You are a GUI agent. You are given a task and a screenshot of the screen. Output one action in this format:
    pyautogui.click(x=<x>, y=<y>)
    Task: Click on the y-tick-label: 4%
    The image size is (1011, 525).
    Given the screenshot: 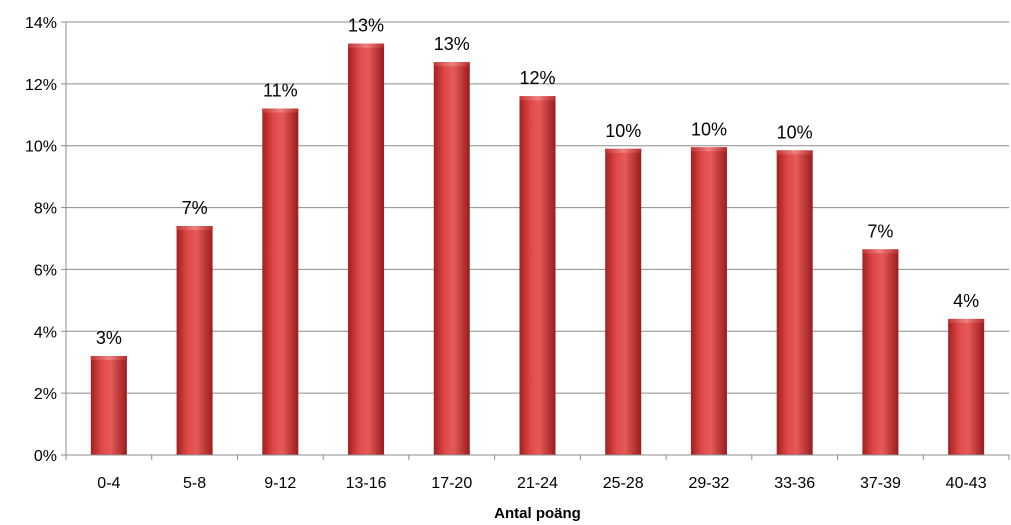 What is the action you would take?
    pyautogui.click(x=45, y=332)
    